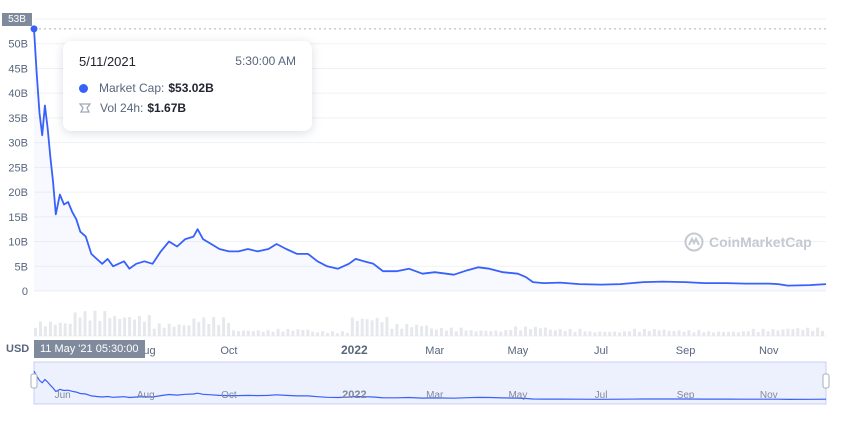  What do you see at coordinates (34, 381) in the screenshot?
I see `navigator-left-handle` at bounding box center [34, 381].